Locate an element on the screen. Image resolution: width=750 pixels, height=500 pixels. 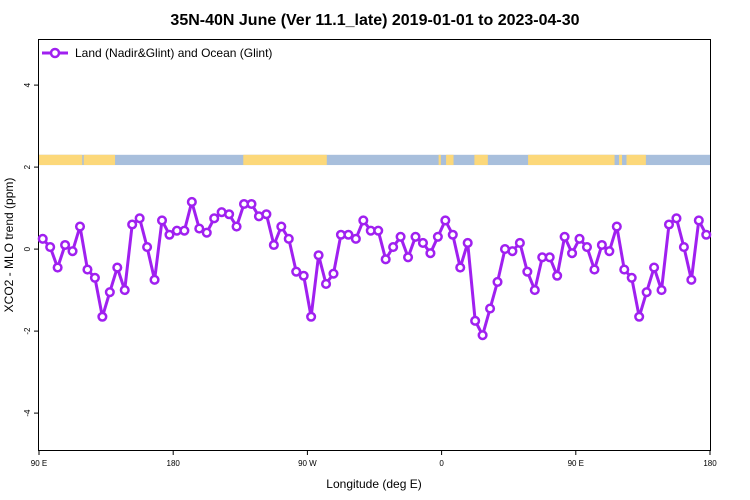
y-axis-ticks: -4 -2 0 2 4 is located at coordinates (31, 249).